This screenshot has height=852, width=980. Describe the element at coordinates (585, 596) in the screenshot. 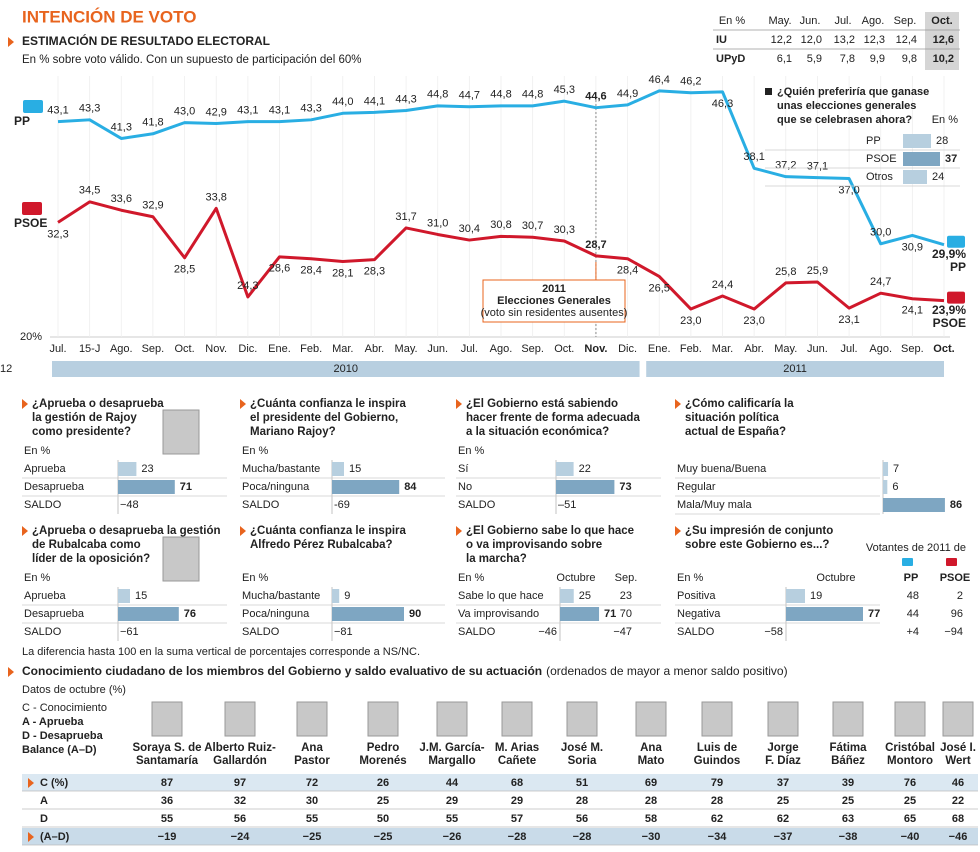

I see `value-label: 25` at that location.